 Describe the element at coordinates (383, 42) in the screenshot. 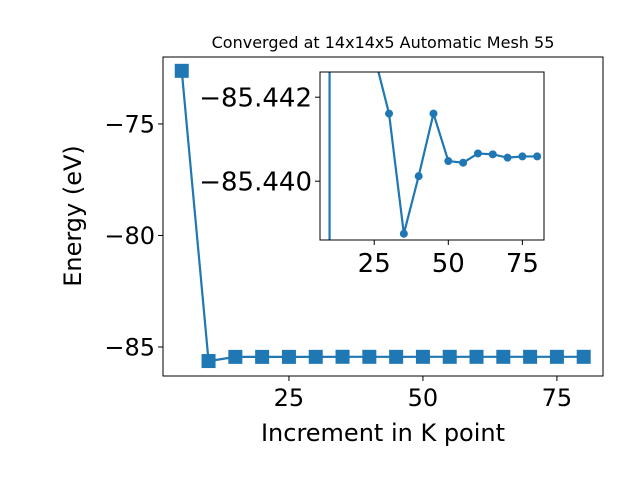

I see `chart-title: Converged at 14x14x5 Automatic Mesh 55` at that location.